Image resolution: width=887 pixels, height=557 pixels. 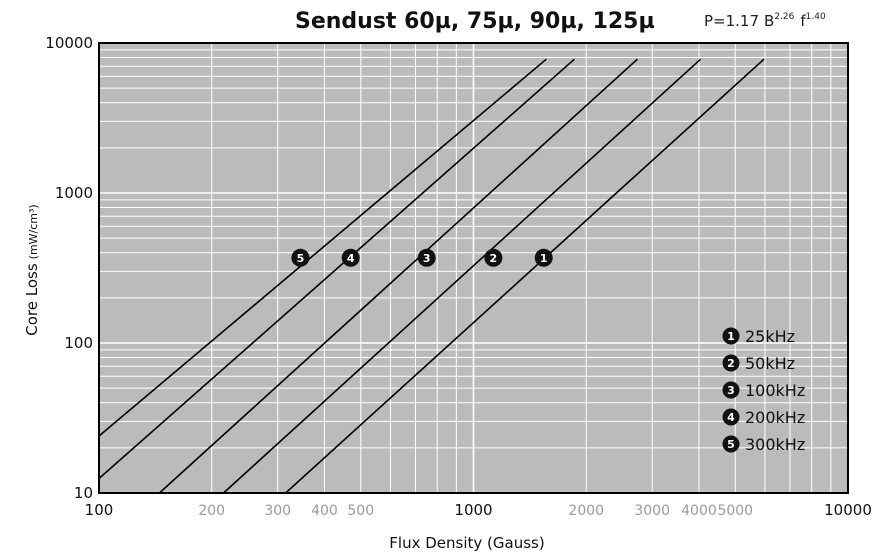 I want to click on y-tick-label: 10, so click(x=83, y=493).